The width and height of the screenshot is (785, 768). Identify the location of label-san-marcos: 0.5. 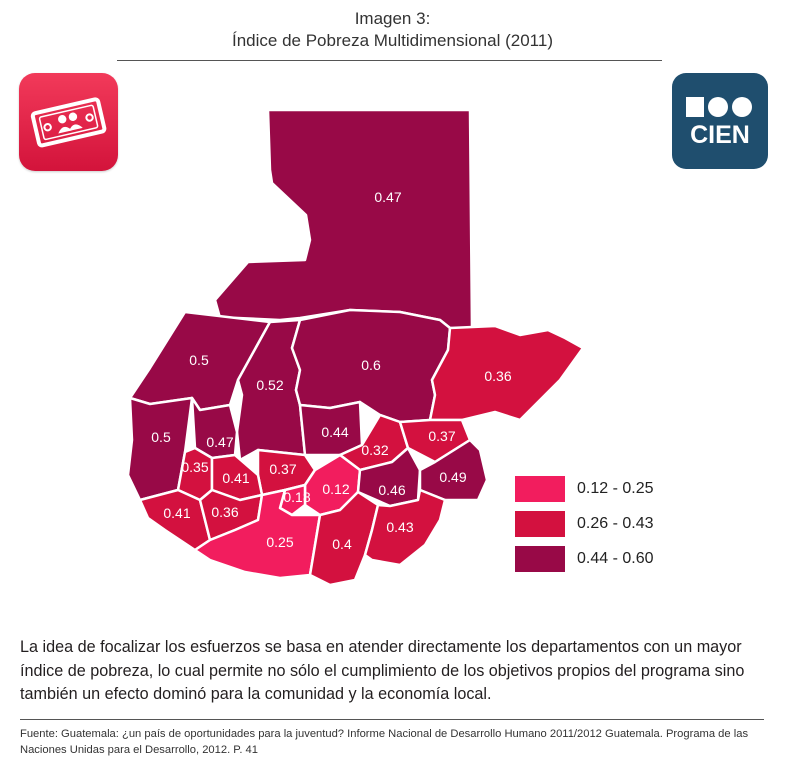
(161, 437).